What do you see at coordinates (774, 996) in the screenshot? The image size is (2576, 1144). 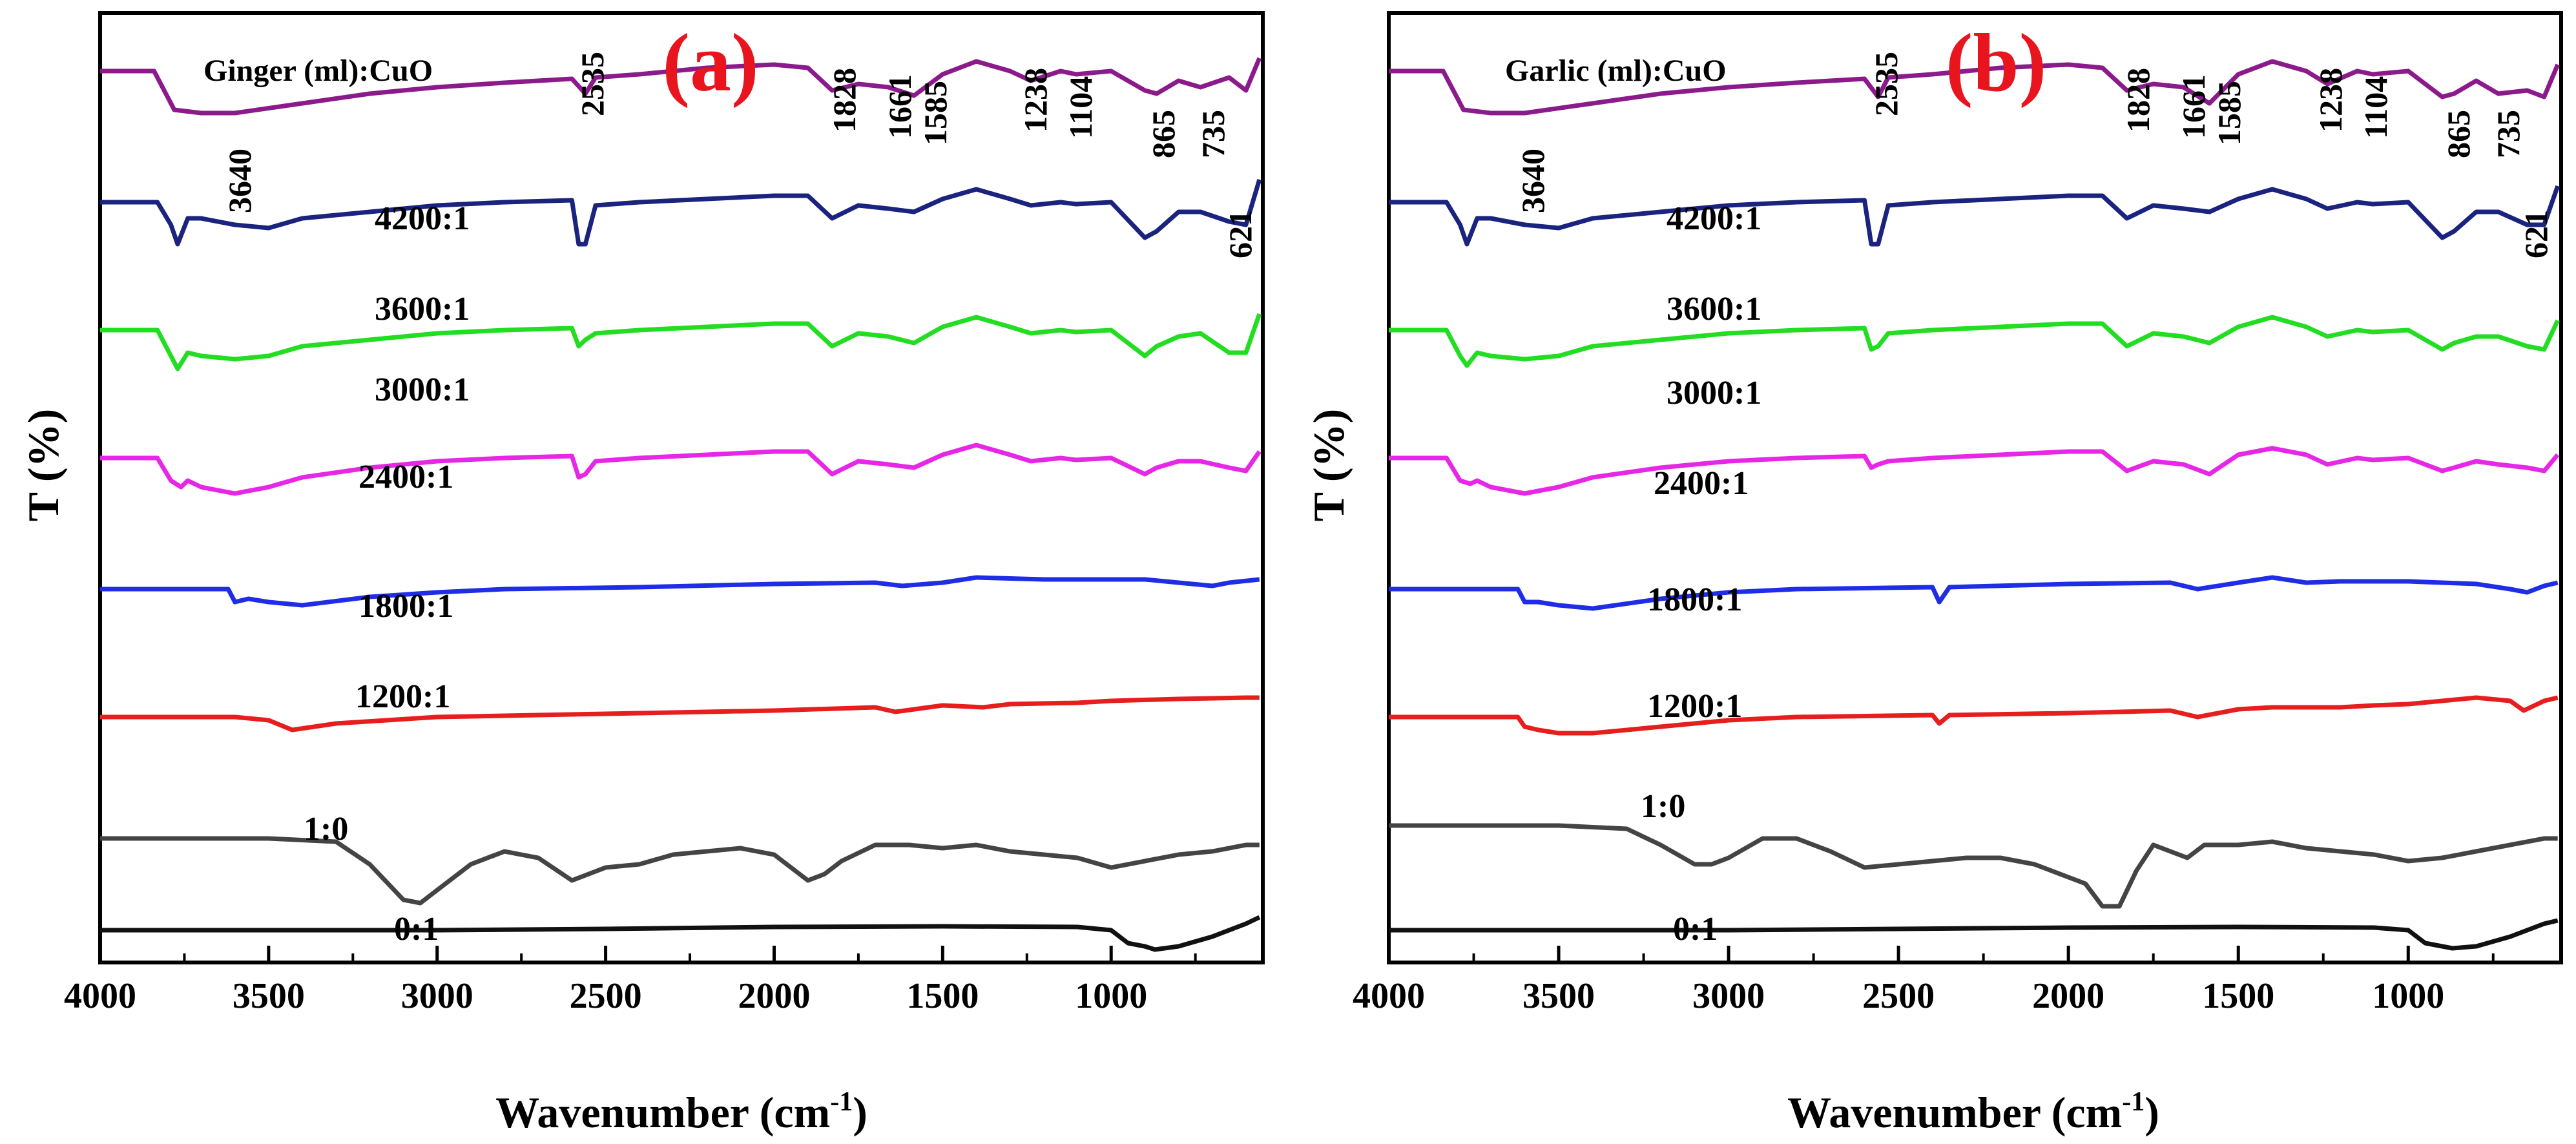 I see `panel-a-x-tick-label-2000: 2000` at bounding box center [774, 996].